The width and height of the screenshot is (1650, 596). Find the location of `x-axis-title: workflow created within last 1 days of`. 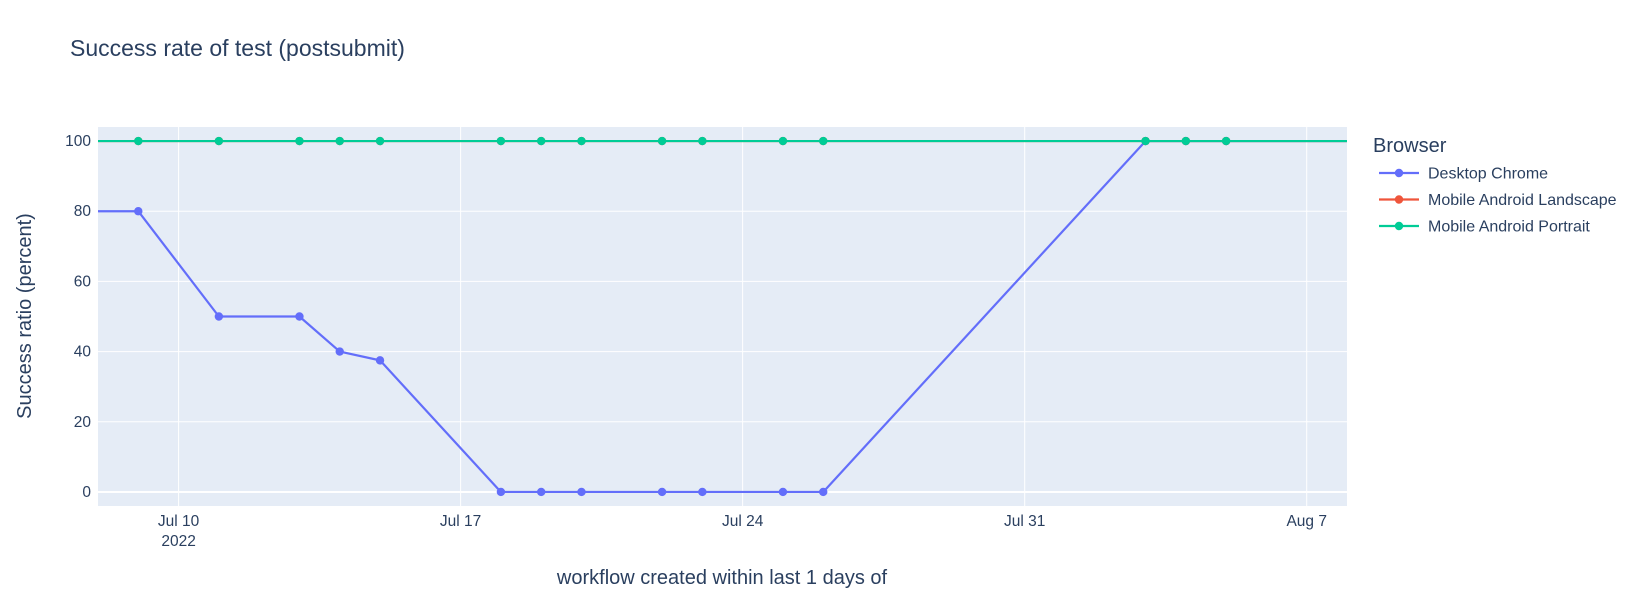

x-axis-title: workflow created within last 1 days of is located at coordinates (722, 578).